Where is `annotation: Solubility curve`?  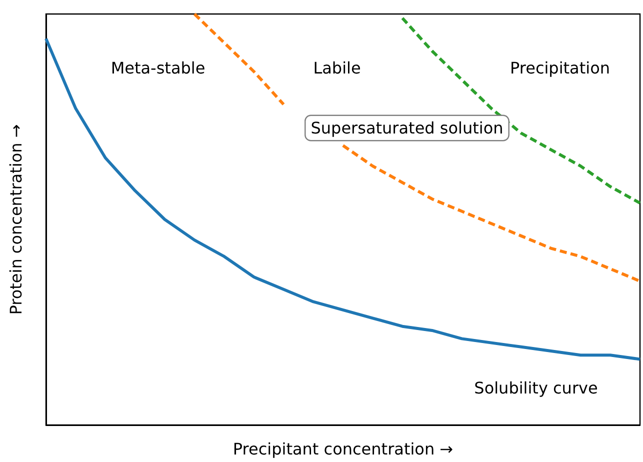
annotation: Solubility curve is located at coordinates (536, 388).